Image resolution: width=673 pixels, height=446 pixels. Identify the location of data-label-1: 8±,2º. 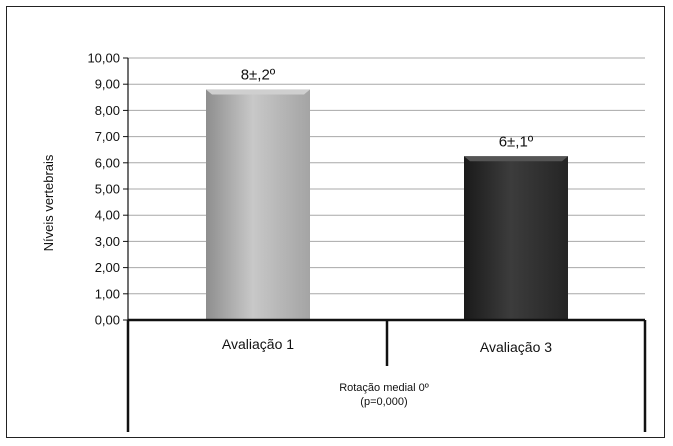
(258, 74).